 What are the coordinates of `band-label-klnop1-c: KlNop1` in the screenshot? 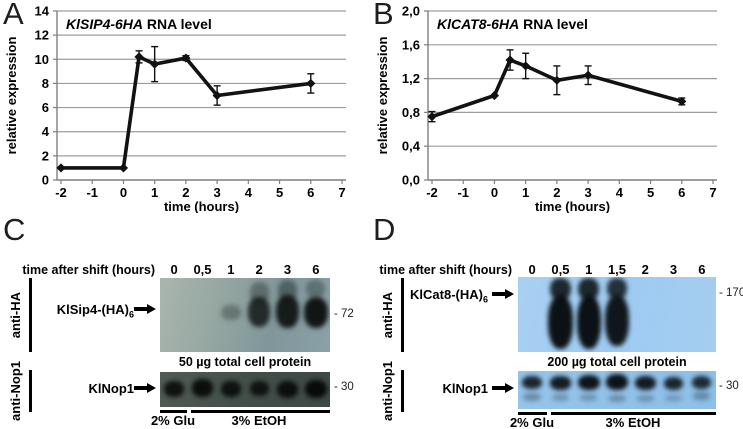 It's located at (112, 390).